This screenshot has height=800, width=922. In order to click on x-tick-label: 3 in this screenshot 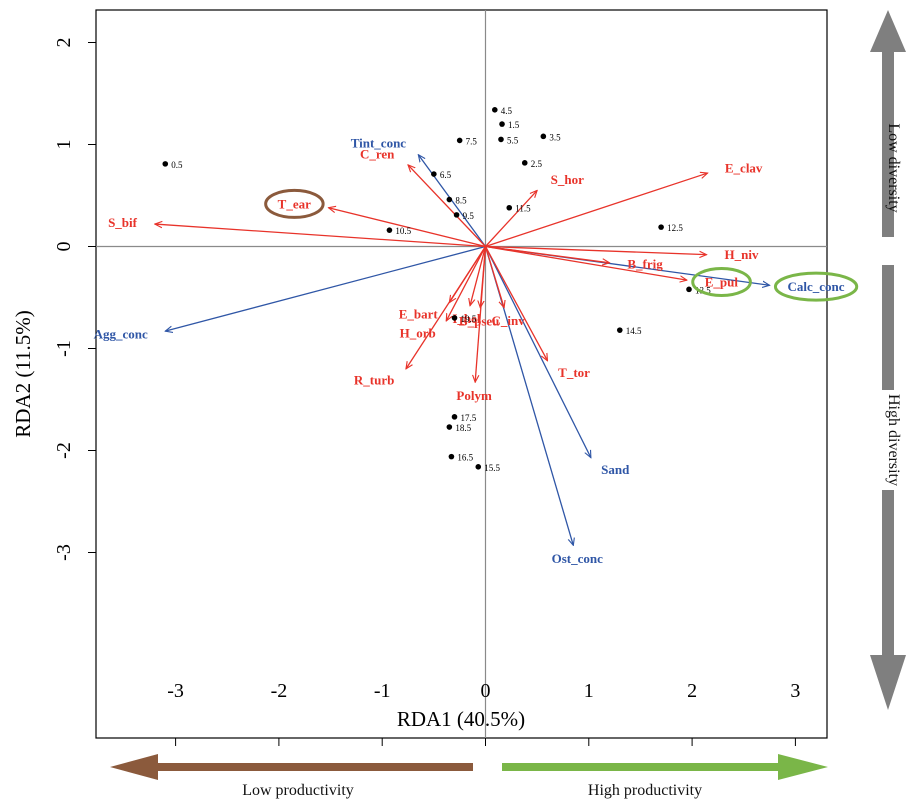, I will do `click(795, 691)`.